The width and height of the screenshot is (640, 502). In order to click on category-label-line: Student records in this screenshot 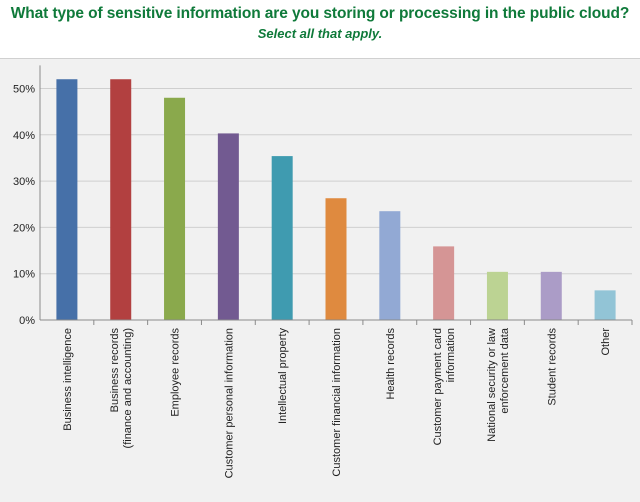, I will do `click(552, 367)`.